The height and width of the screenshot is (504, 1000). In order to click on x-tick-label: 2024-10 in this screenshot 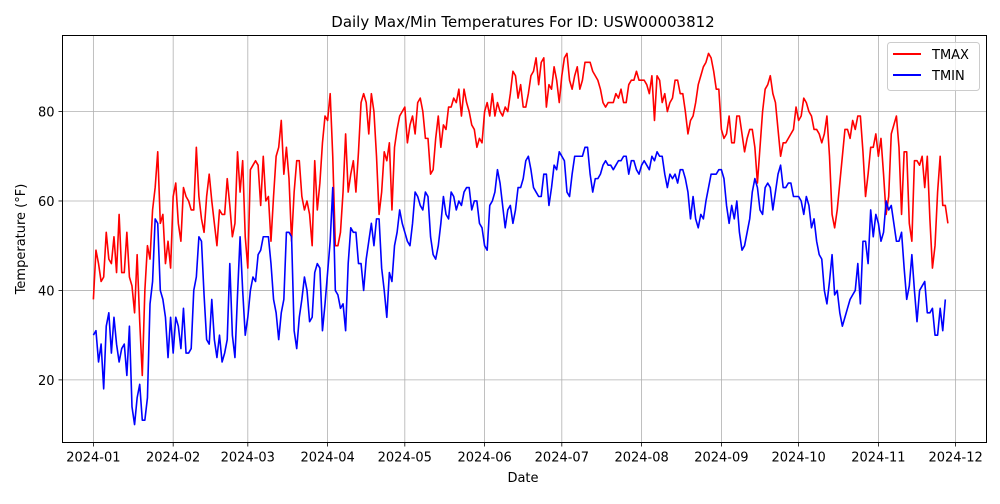, I will do `click(798, 458)`.